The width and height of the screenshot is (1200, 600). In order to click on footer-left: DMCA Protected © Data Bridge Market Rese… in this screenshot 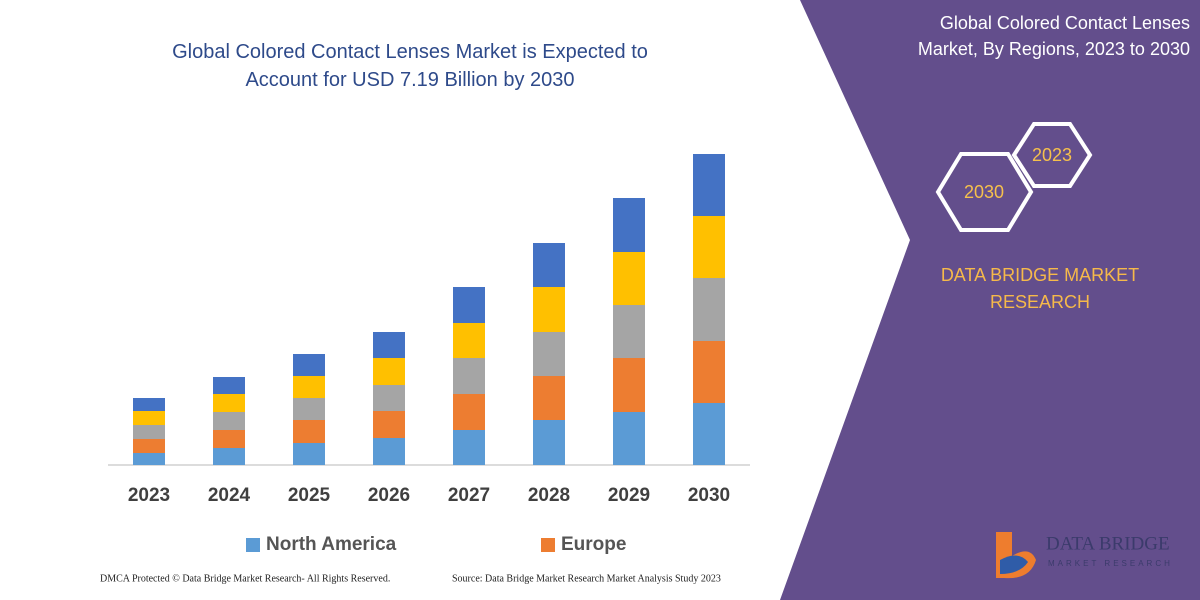, I will do `click(245, 578)`.